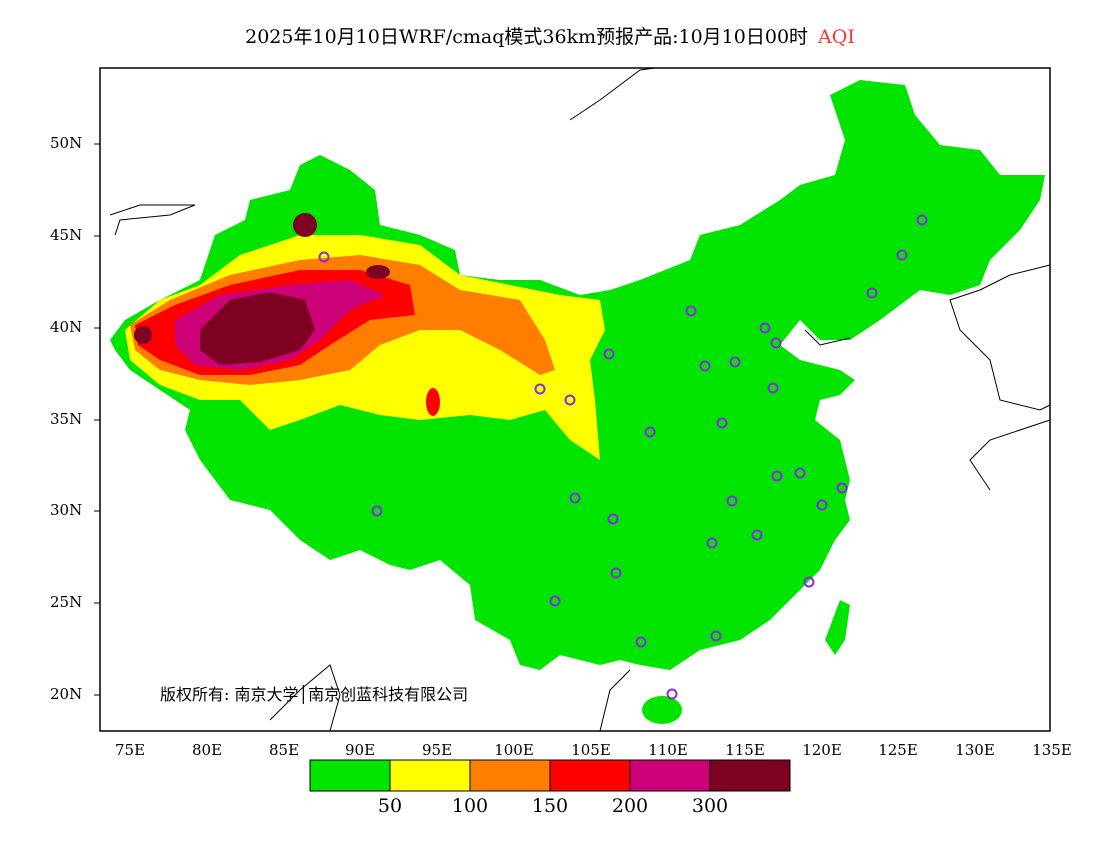  What do you see at coordinates (1052, 750) in the screenshot?
I see `lon-label: 135E` at bounding box center [1052, 750].